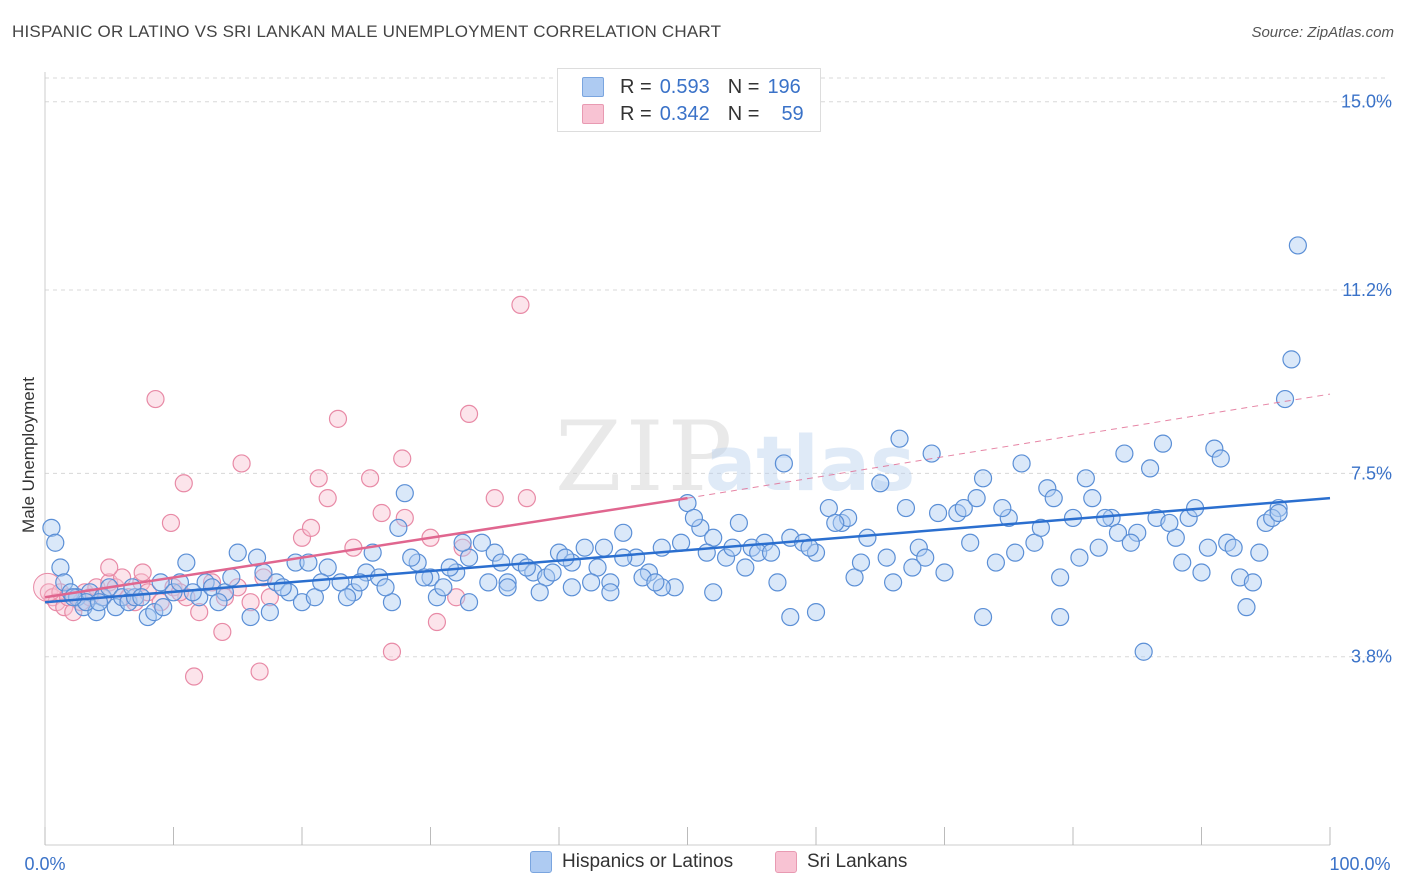  What do you see at coordinates (645, 457) in the screenshot?
I see `watermark-zip: ZIP` at bounding box center [645, 457].